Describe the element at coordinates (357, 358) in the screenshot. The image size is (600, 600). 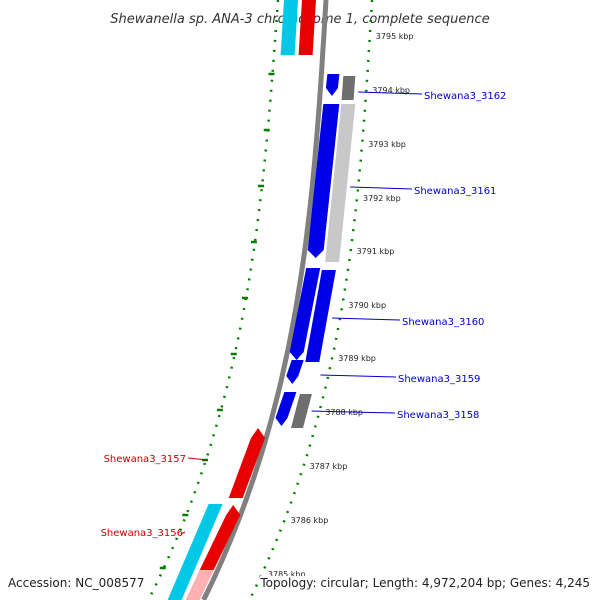
I see `tick-label: 3789 kbp` at that location.